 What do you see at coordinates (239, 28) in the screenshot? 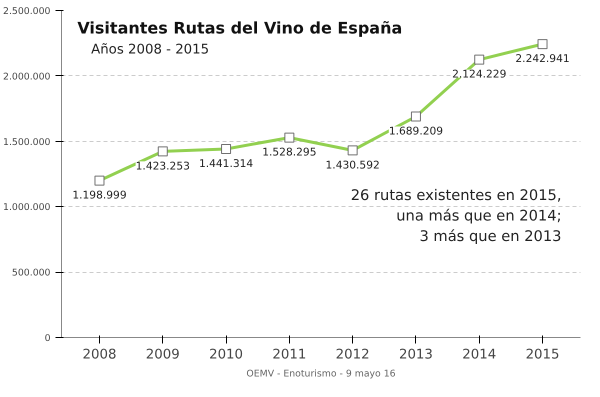
I see `text: Visitantes Rutas del Vino de España` at bounding box center [239, 28].